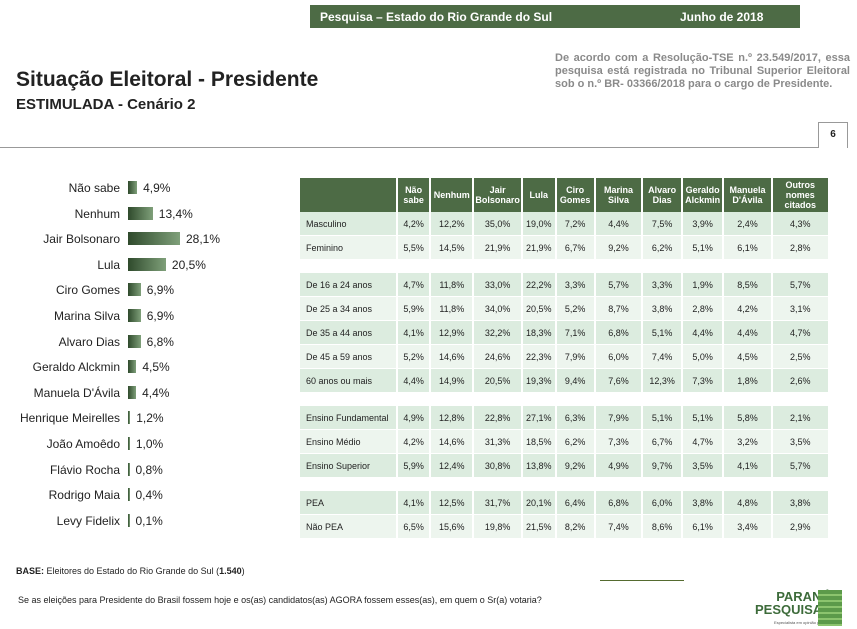 The width and height of the screenshot is (857, 629). Describe the element at coordinates (800, 503) in the screenshot. I see `cell: 3,8%` at that location.